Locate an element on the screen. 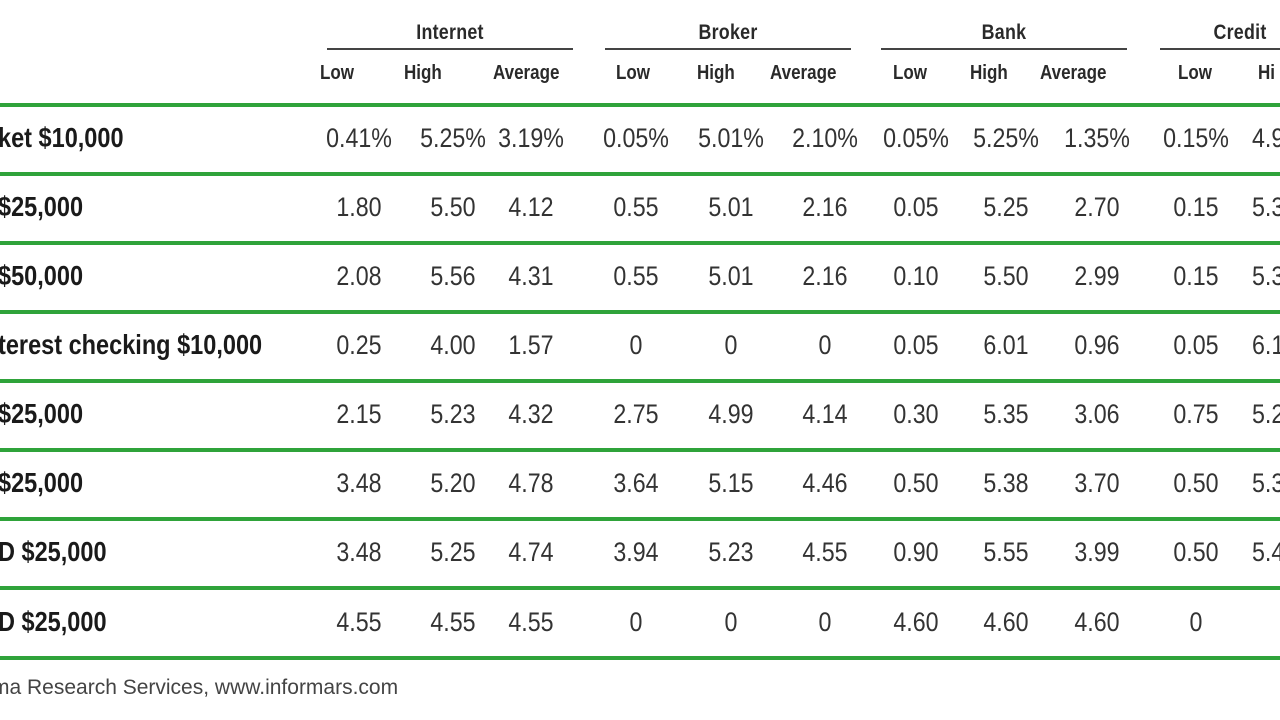 Image resolution: width=1280 pixels, height=720 pixels. table-cell: 3.70 is located at coordinates (1097, 483).